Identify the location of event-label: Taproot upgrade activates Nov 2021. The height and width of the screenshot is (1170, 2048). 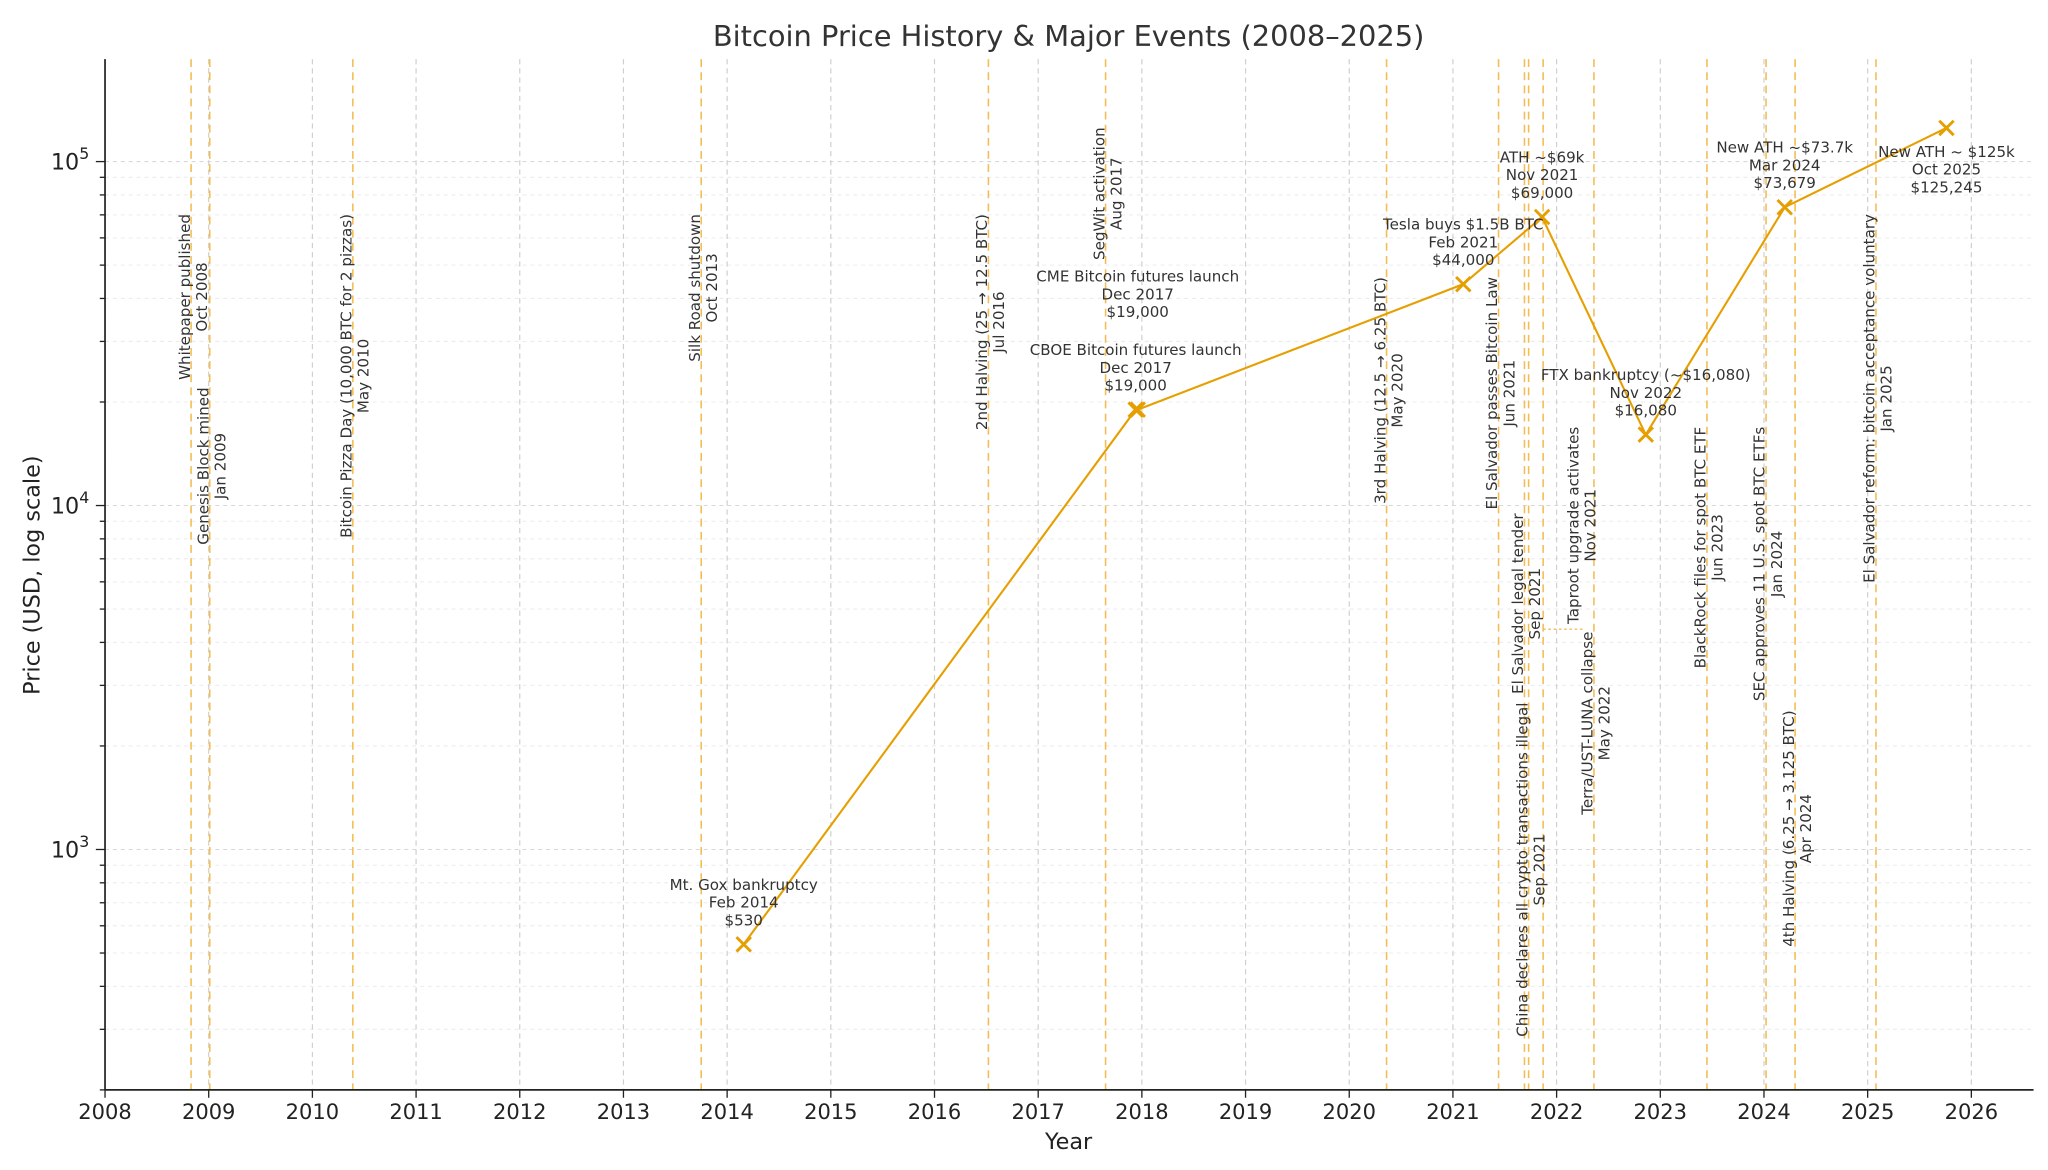
(1571, 528).